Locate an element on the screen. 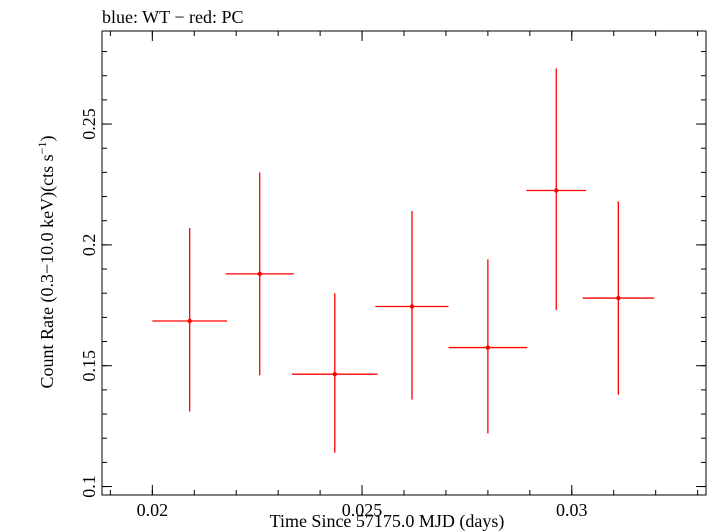 This screenshot has height=532, width=709. x-tick-label: 0.025 is located at coordinates (362, 510).